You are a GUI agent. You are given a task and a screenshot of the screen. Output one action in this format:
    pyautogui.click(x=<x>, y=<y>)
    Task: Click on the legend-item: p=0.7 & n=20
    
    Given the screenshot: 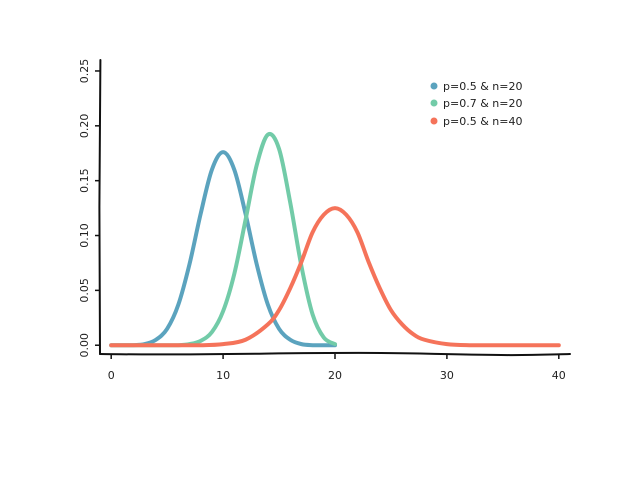 What is the action you would take?
    pyautogui.click(x=476, y=103)
    